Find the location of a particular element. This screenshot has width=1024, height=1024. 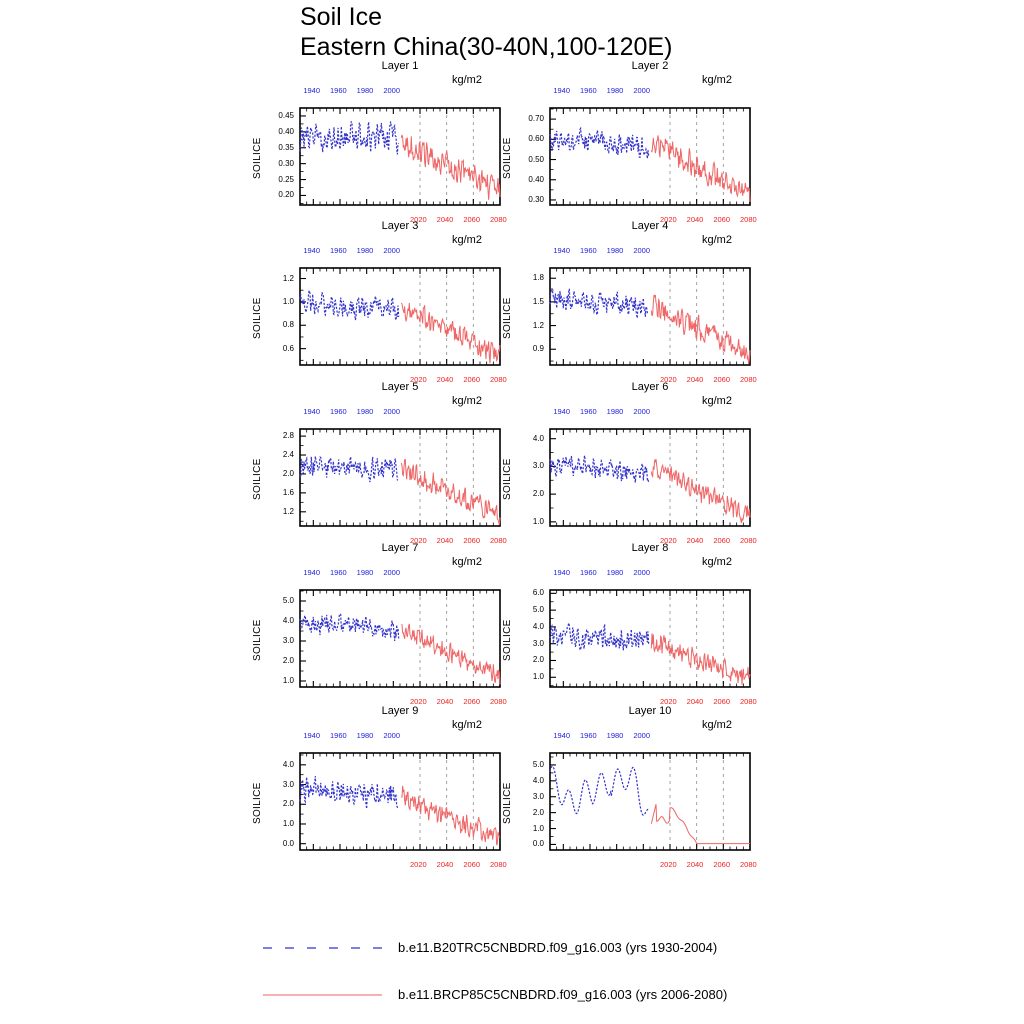

y-axis-tick-label: 1.8 is located at coordinates (538, 278).